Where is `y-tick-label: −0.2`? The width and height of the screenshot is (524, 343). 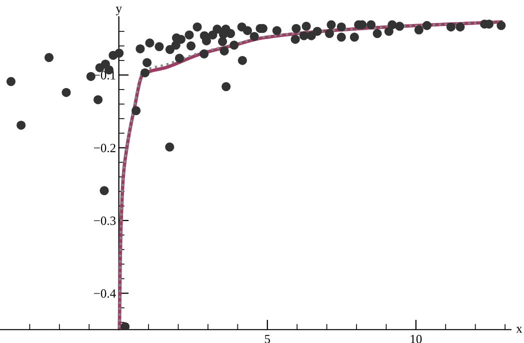
y-tick-label: −0.2 is located at coordinates (105, 148).